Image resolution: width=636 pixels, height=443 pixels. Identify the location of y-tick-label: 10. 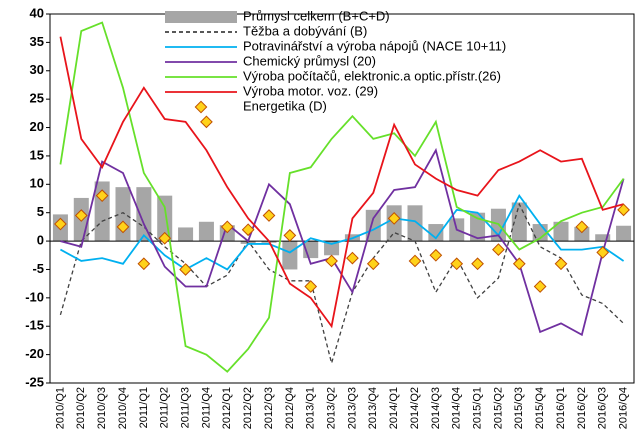
(37, 183).